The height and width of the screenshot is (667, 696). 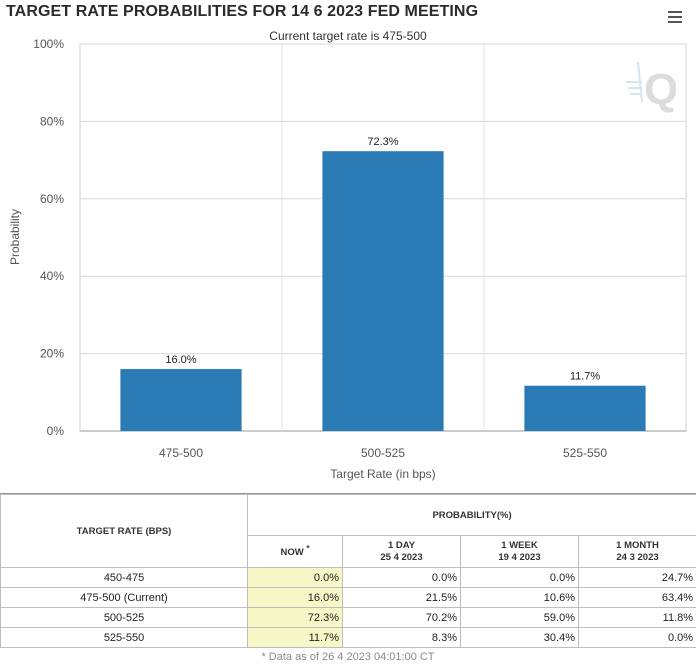 I want to click on svg-text: Q, so click(x=660, y=89).